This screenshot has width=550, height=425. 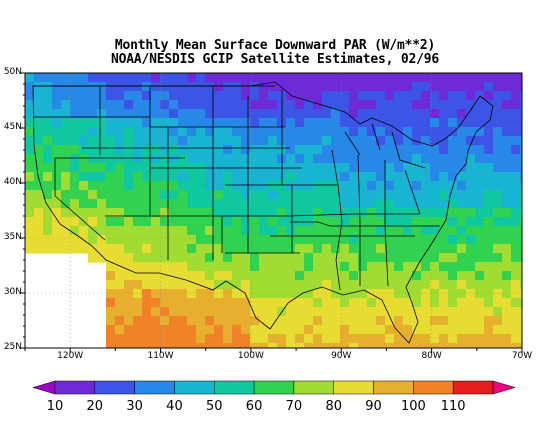 I want to click on longitude-label: 80W, so click(x=431, y=356).